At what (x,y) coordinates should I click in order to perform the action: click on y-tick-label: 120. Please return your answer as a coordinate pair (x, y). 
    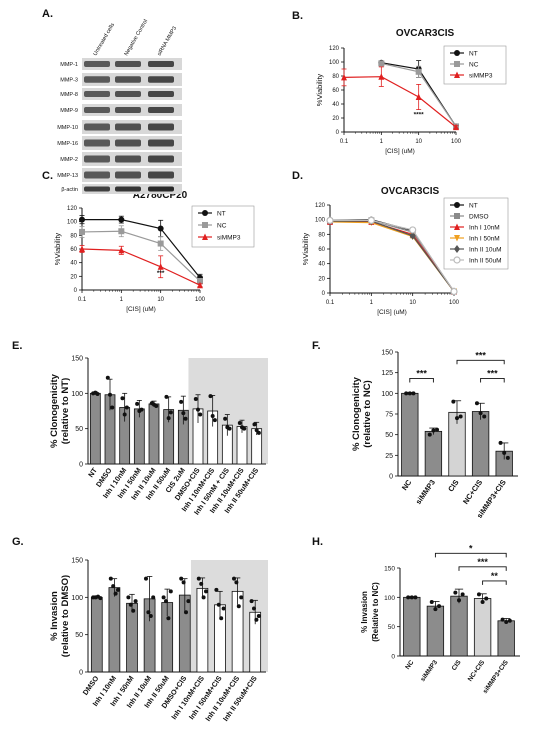
    Looking at the image, I should click on (320, 206).